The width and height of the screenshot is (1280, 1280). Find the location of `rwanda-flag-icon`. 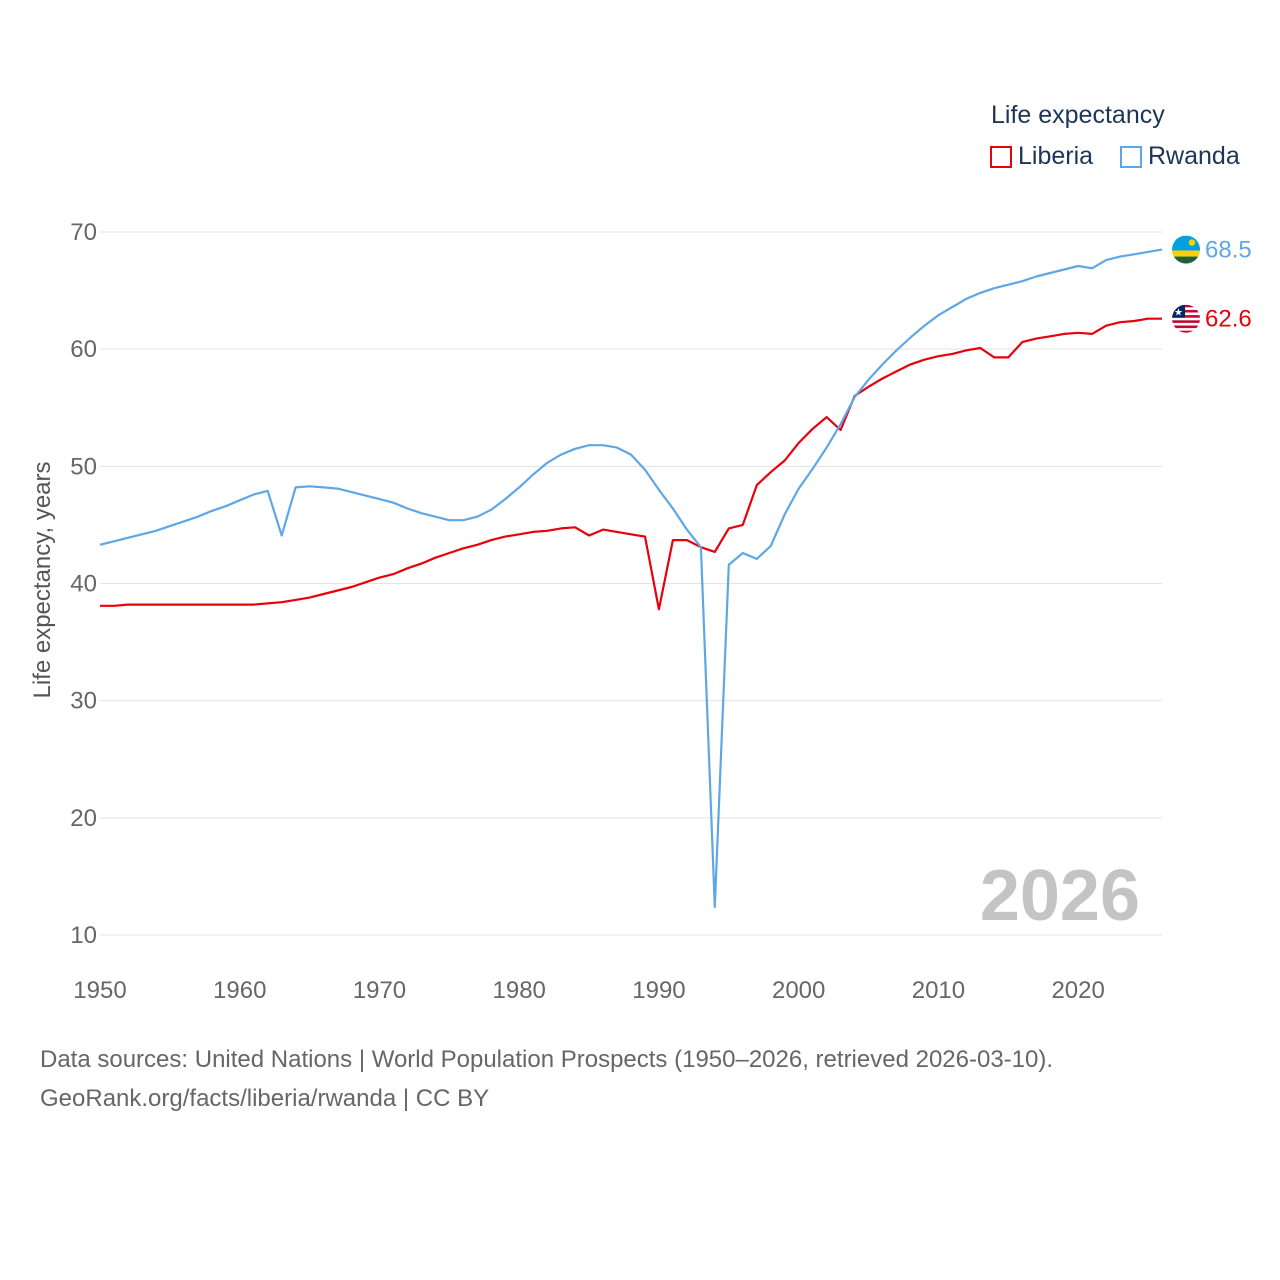

rwanda-flag-icon is located at coordinates (1186, 249).